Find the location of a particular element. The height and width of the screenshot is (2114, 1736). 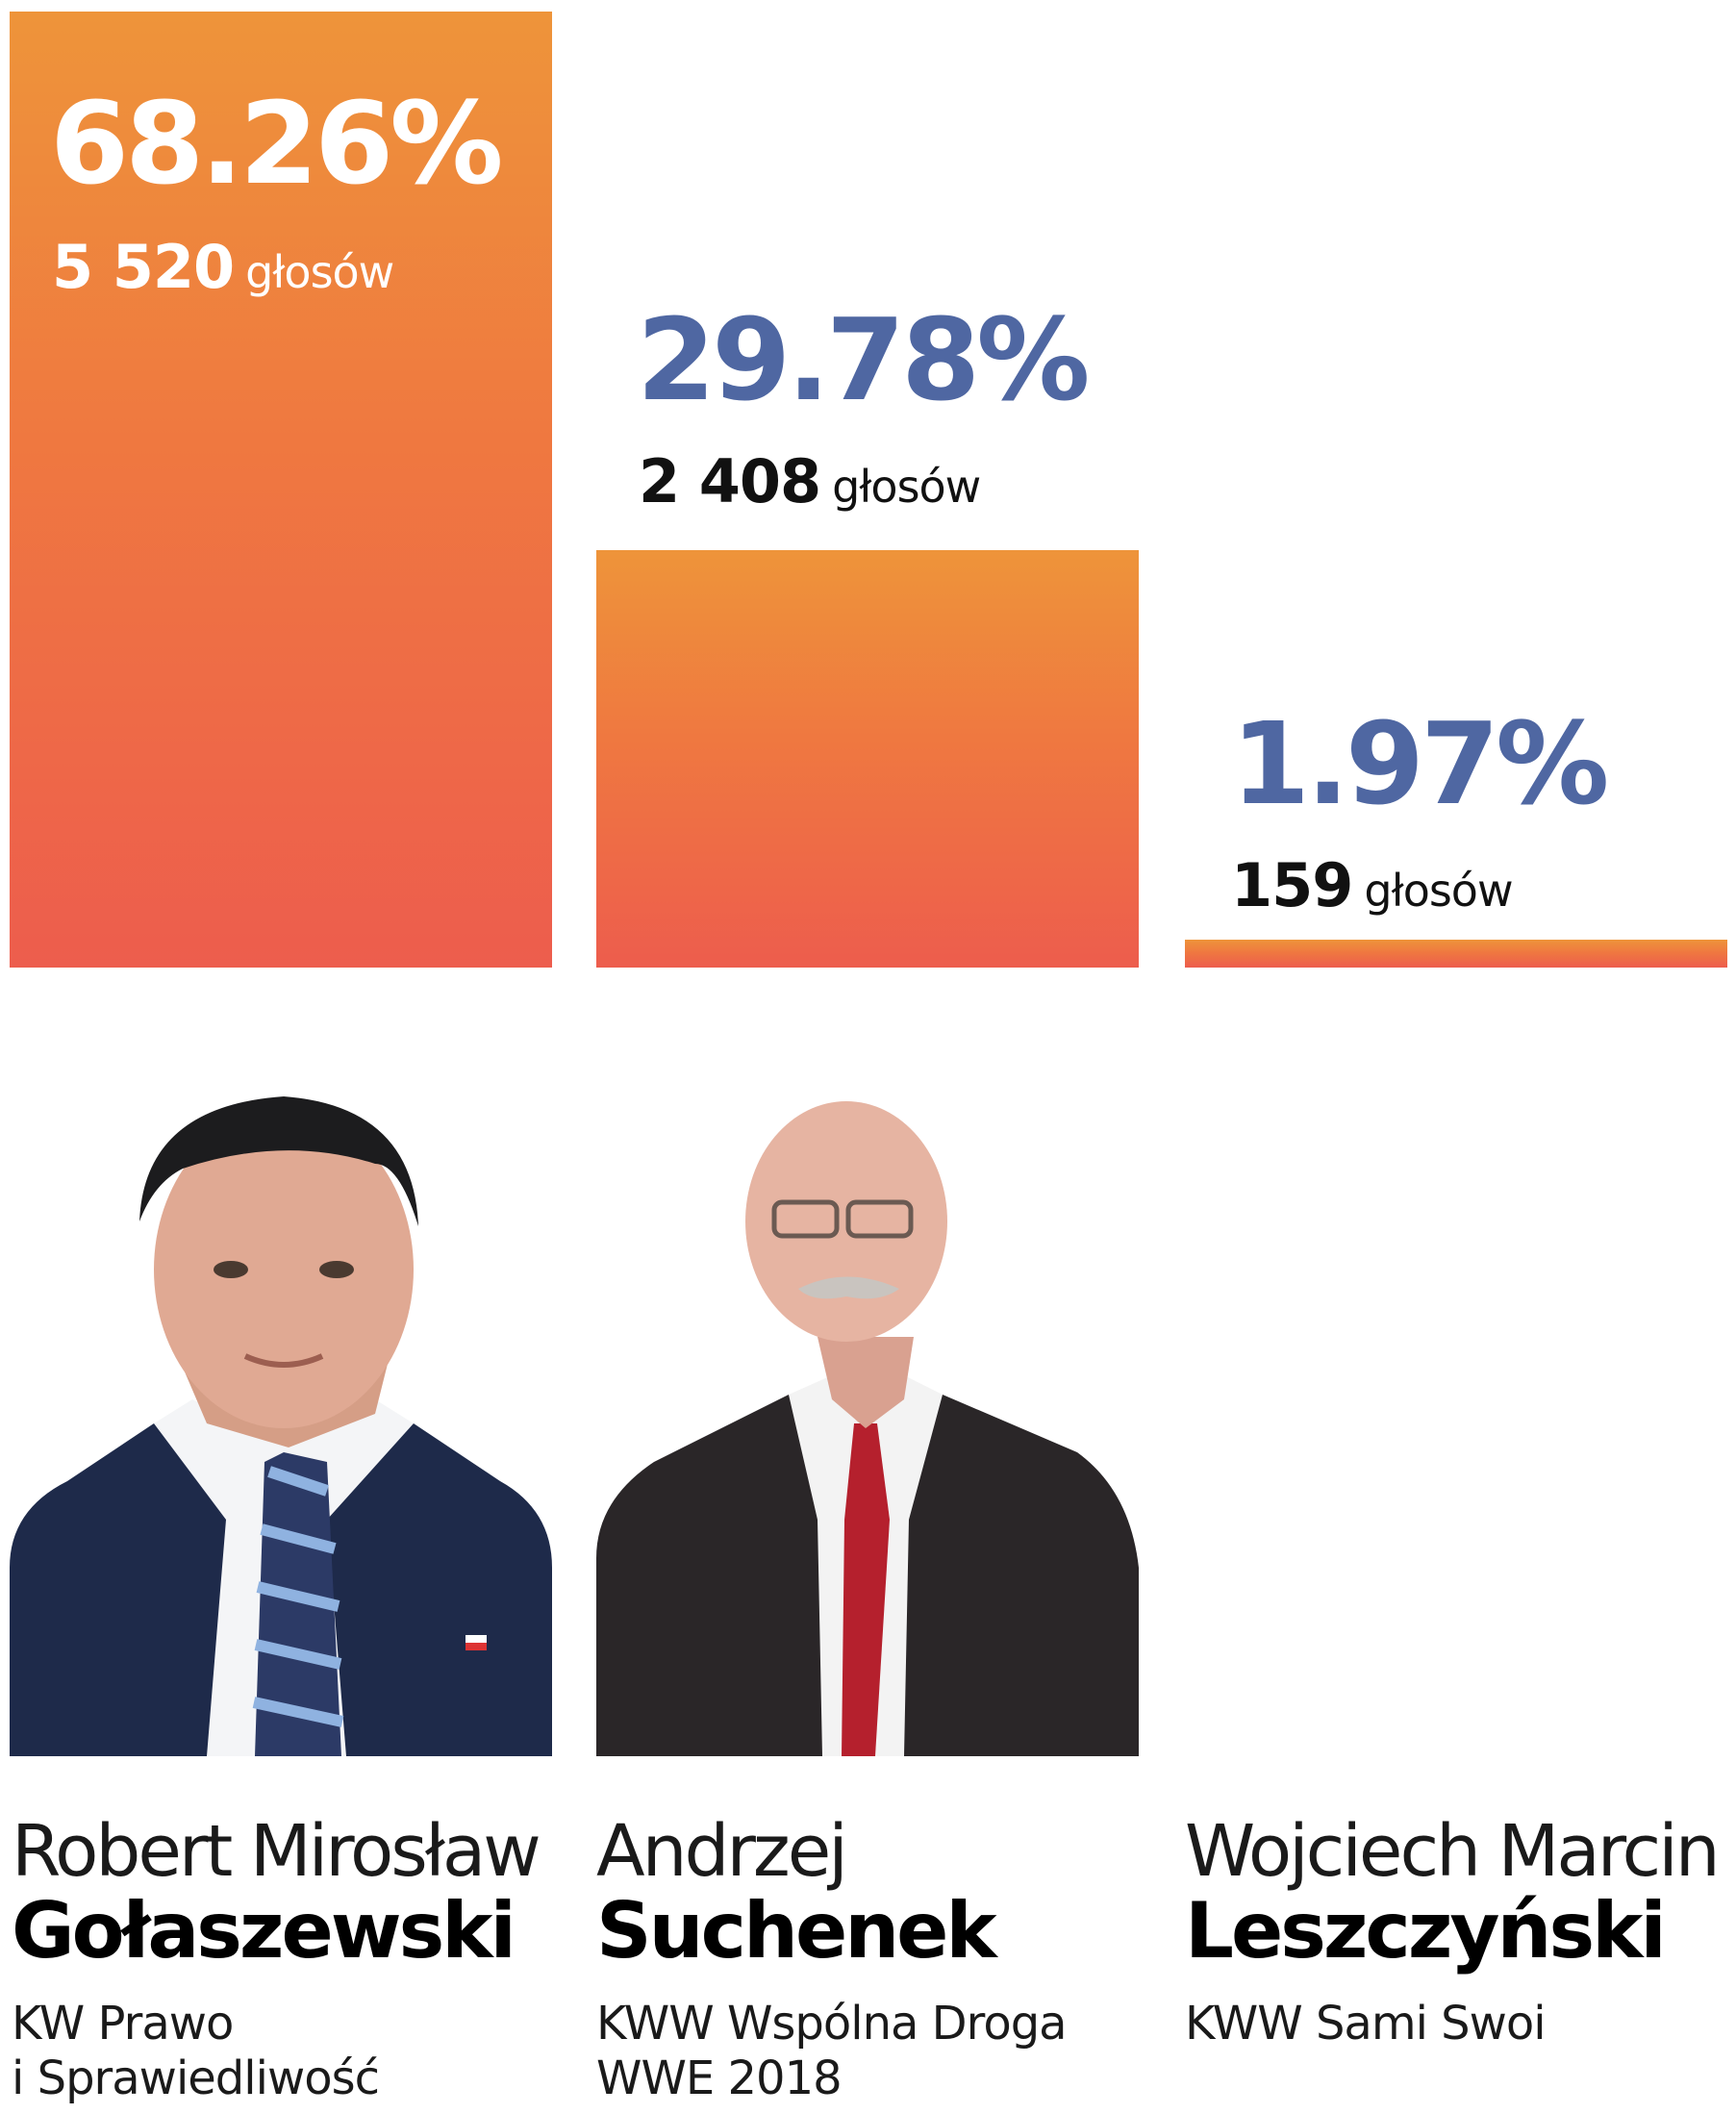

pct-label-golaszewski: 68.26% is located at coordinates (276, 143).